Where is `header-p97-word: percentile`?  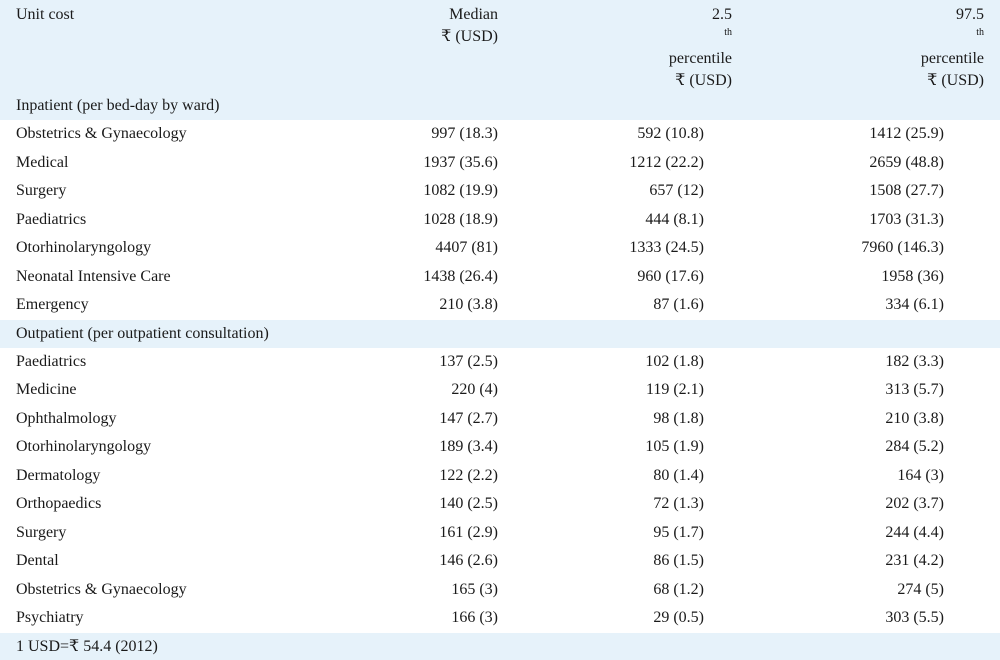 header-p97-word: percentile is located at coordinates (952, 58).